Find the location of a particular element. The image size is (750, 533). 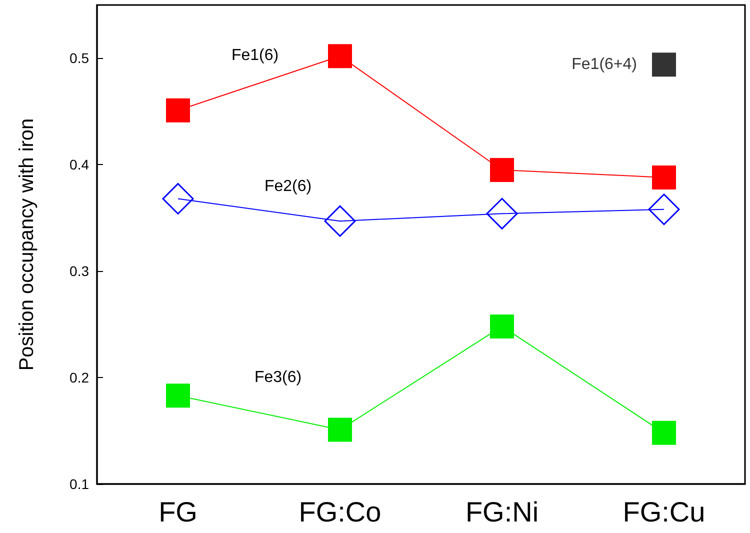

y-tick-label: 0.2 is located at coordinates (80, 378).